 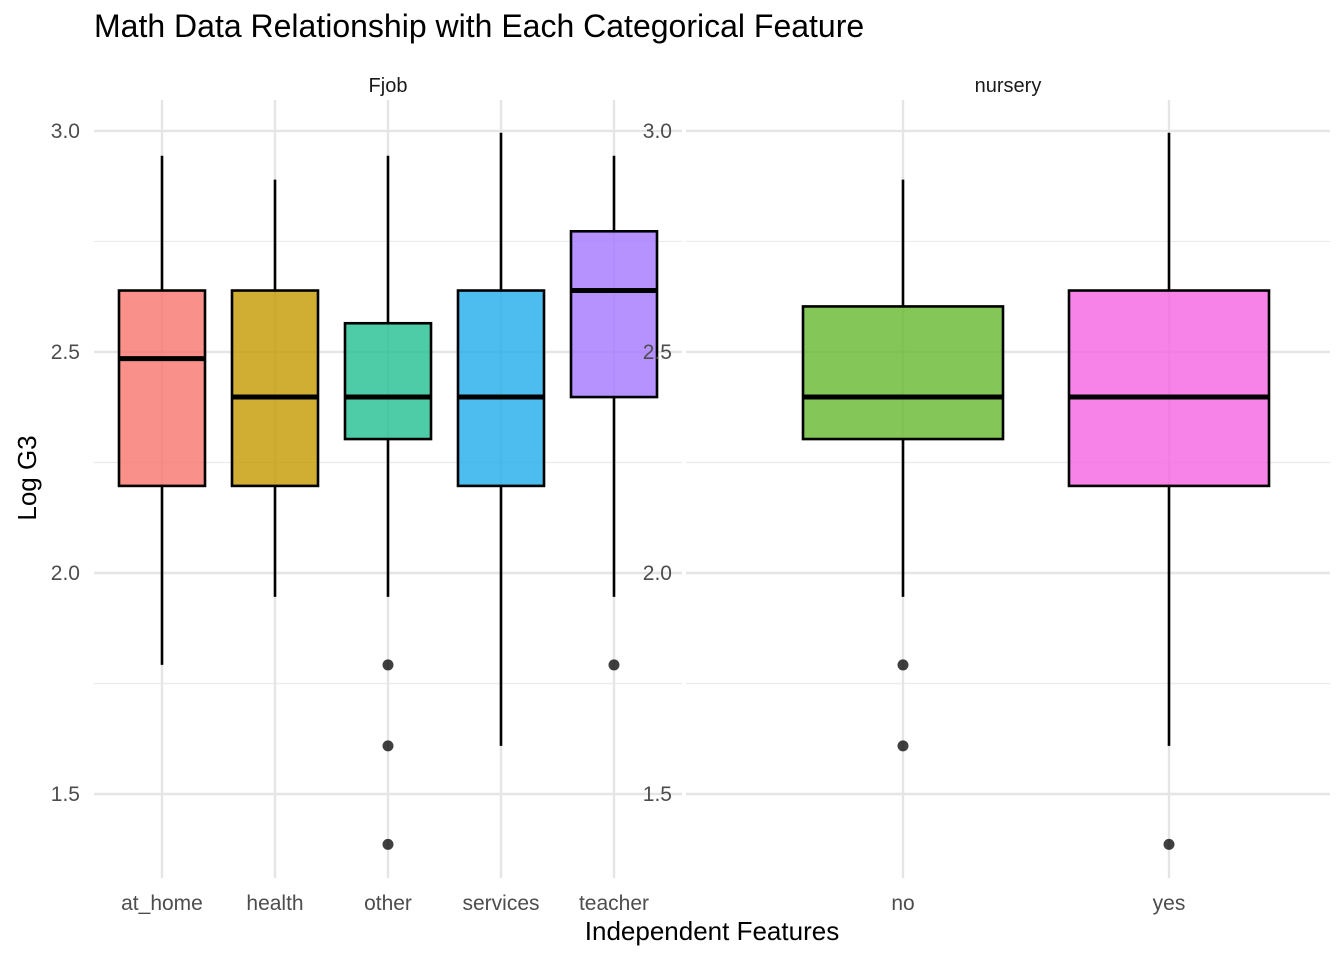 I want to click on x-tick-label: teacher, so click(x=614, y=903).